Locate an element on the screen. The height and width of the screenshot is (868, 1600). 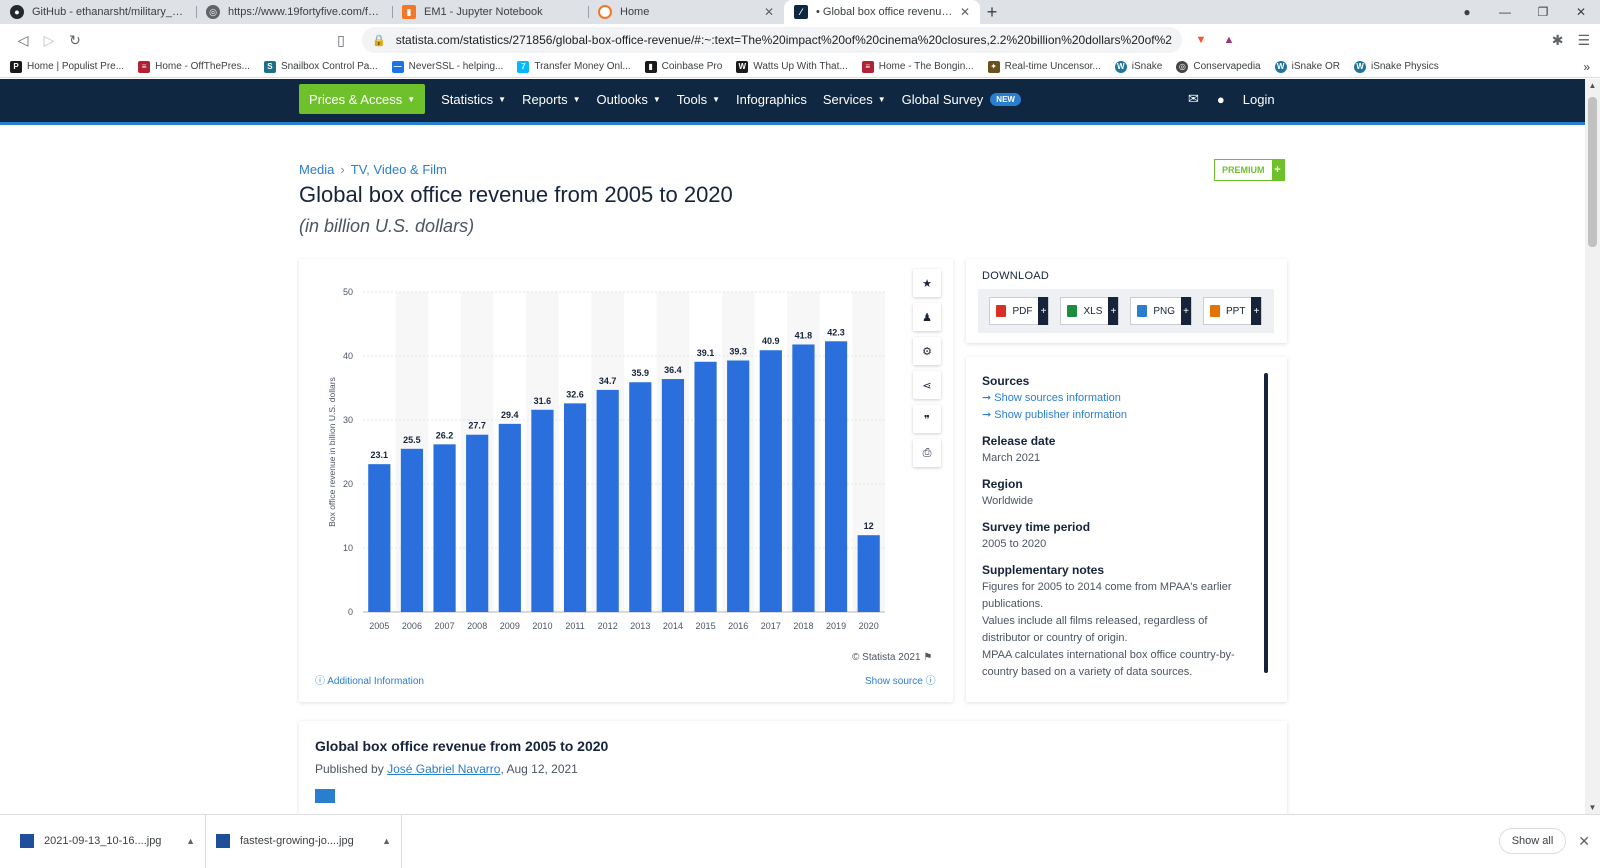
nav-reports: Reports ▼ is located at coordinates (551, 99).